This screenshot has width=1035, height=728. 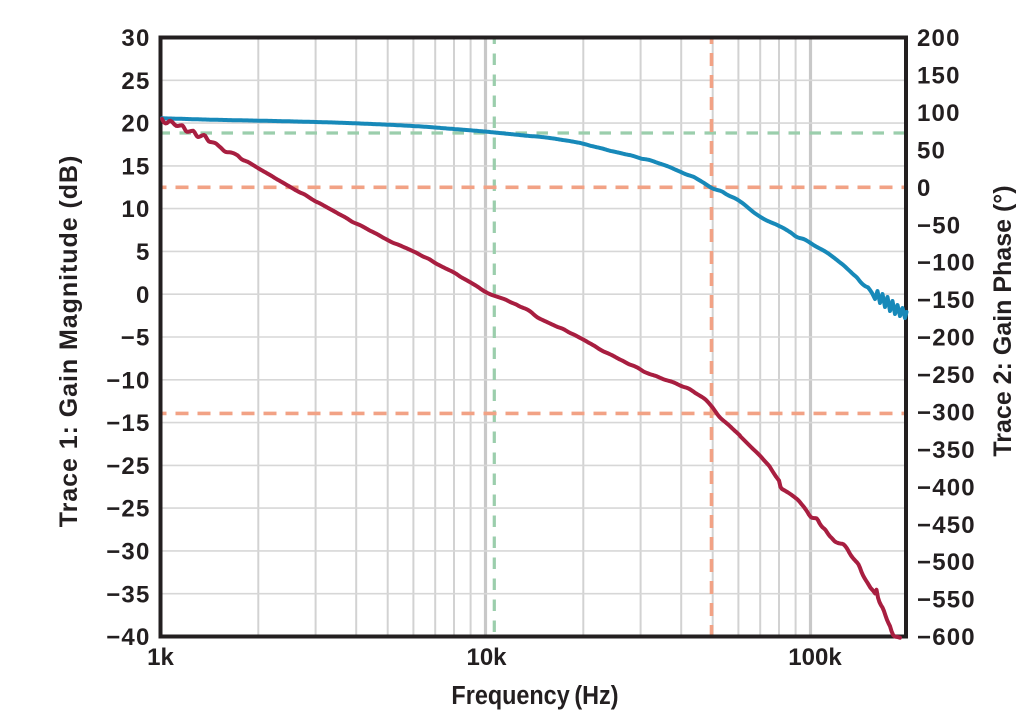 I want to click on svg-text: 10, so click(x=135, y=209).